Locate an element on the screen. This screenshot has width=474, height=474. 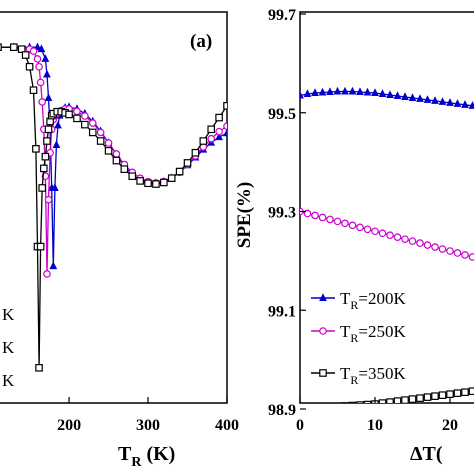
panel-a-xlabel: TR (K) is located at coordinates (146, 456).